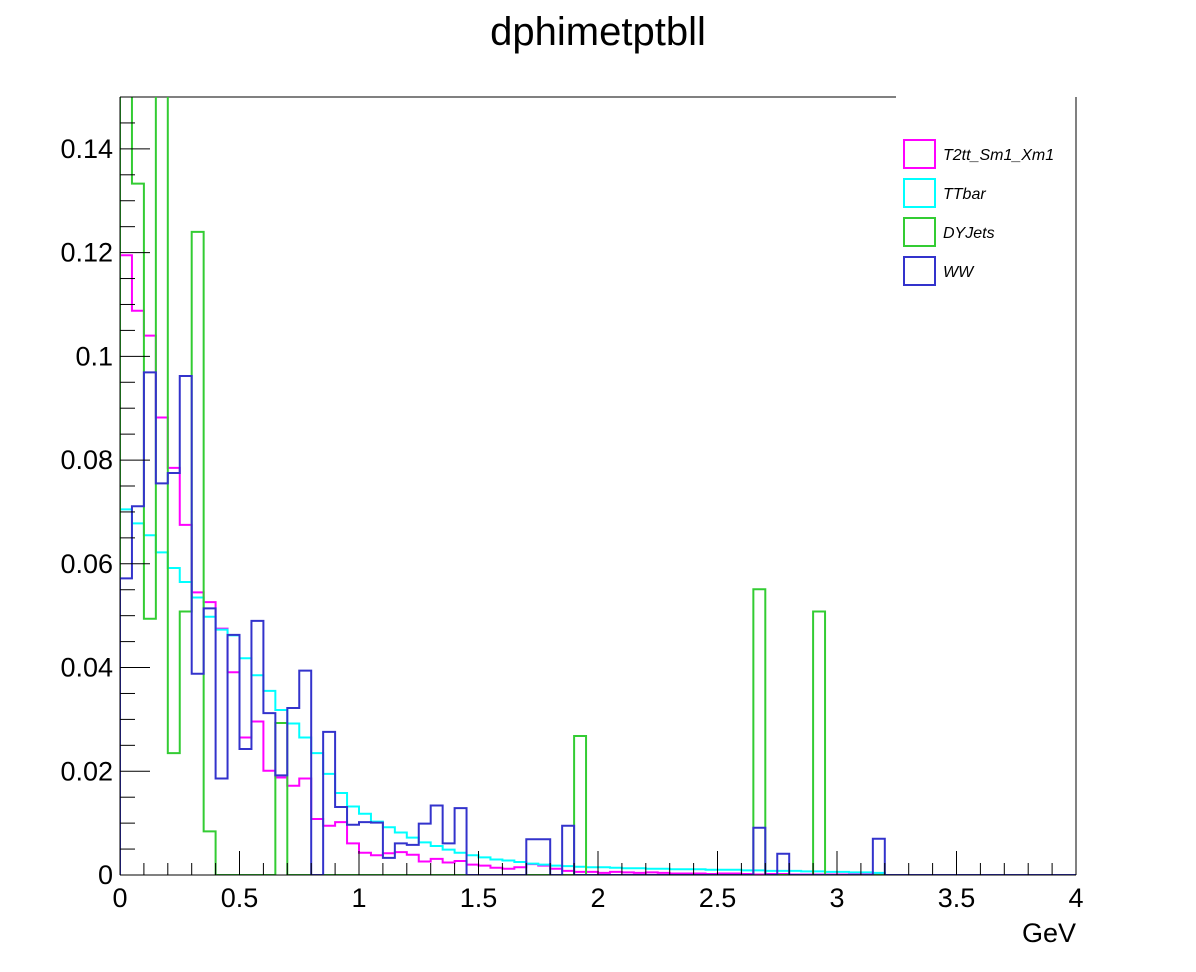 The width and height of the screenshot is (1196, 972). What do you see at coordinates (86, 253) in the screenshot?
I see `y-tick-label: 0.12` at bounding box center [86, 253].